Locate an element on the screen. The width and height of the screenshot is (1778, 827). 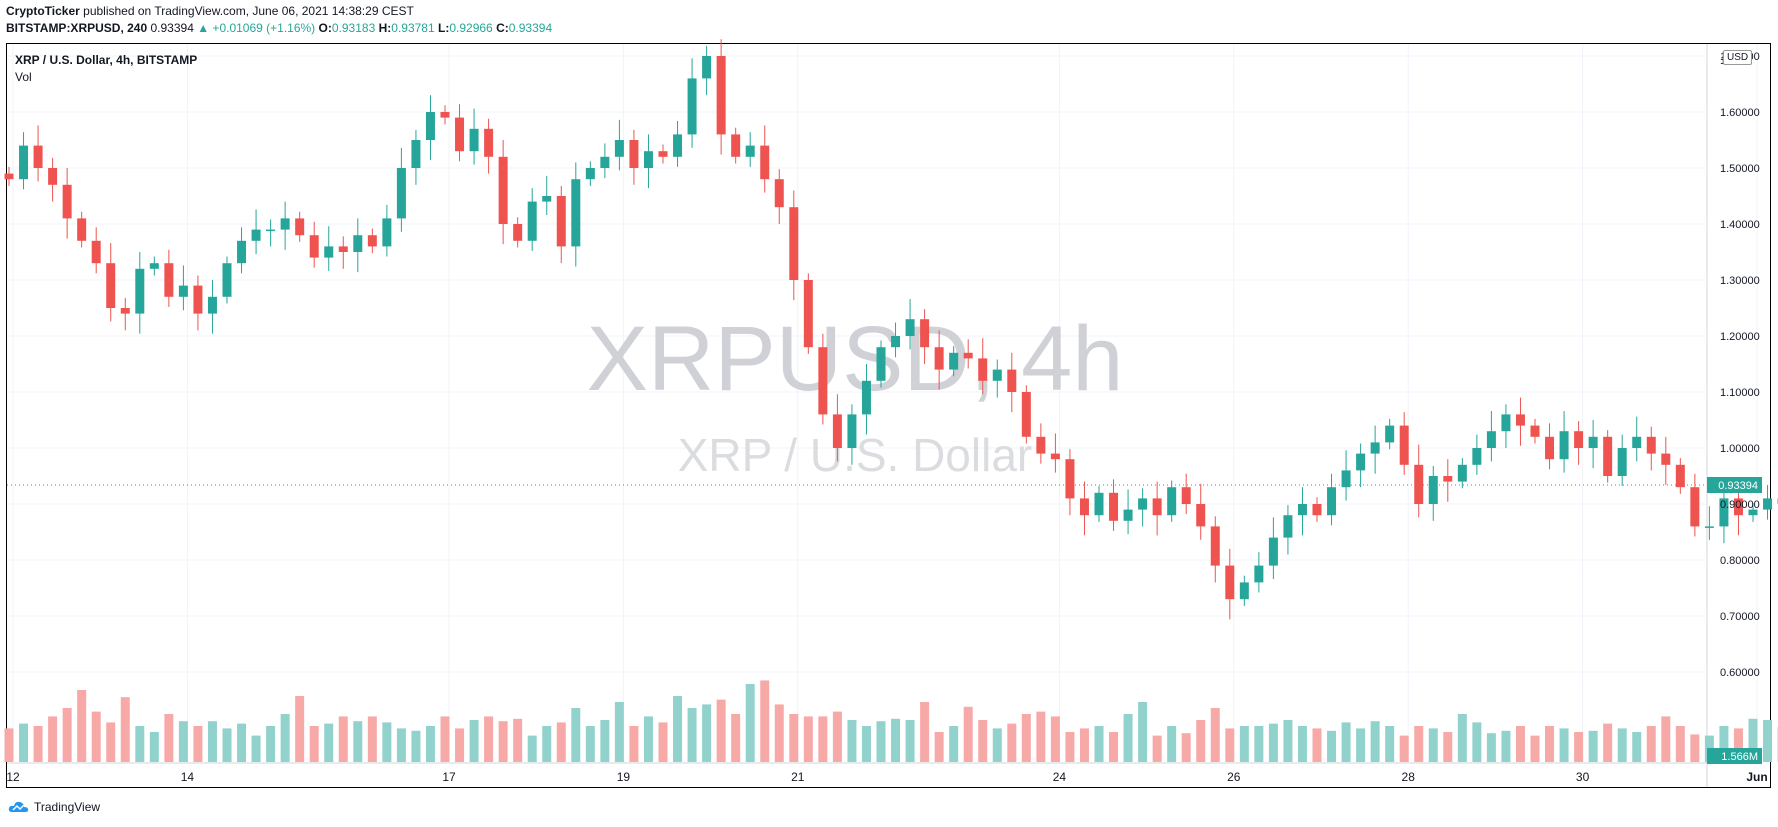
y-tick-label: 1.50000 is located at coordinates (1740, 169).